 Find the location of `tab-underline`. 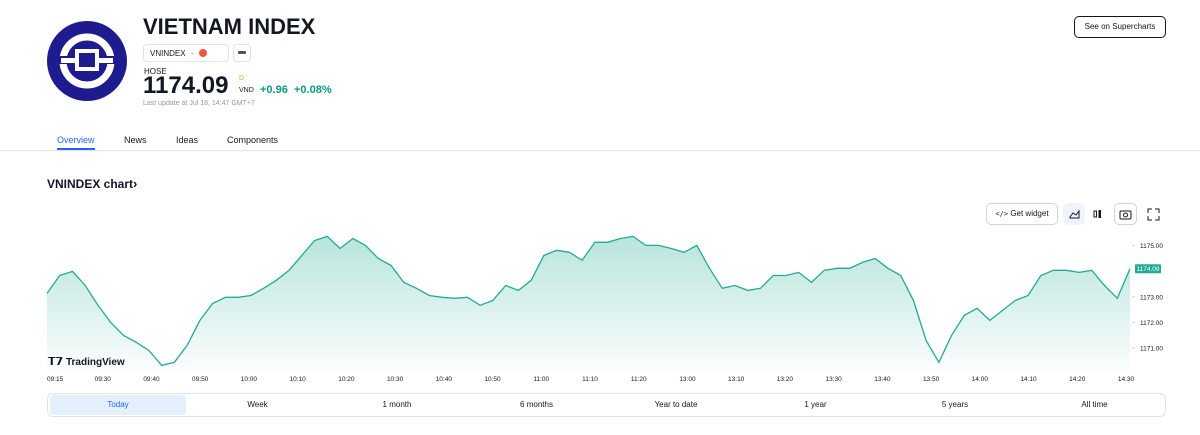

tab-underline is located at coordinates (76, 149).